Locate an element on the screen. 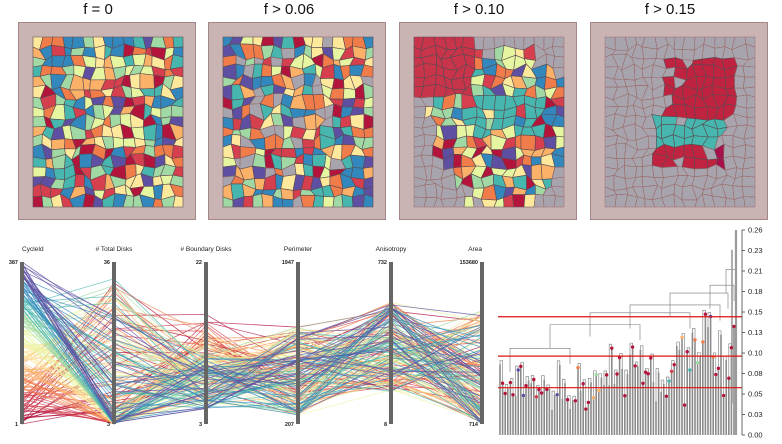 The height and width of the screenshot is (444, 782). y-axis-tick-label: 0.10 is located at coordinates (755, 353).